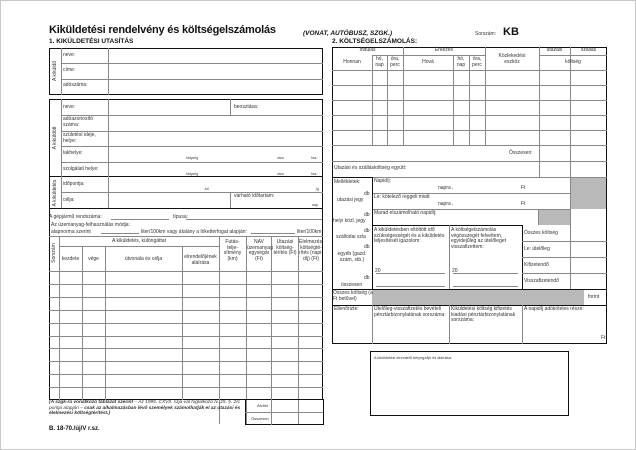  I want to click on trip-to-hint: -ig, so click(317, 189).